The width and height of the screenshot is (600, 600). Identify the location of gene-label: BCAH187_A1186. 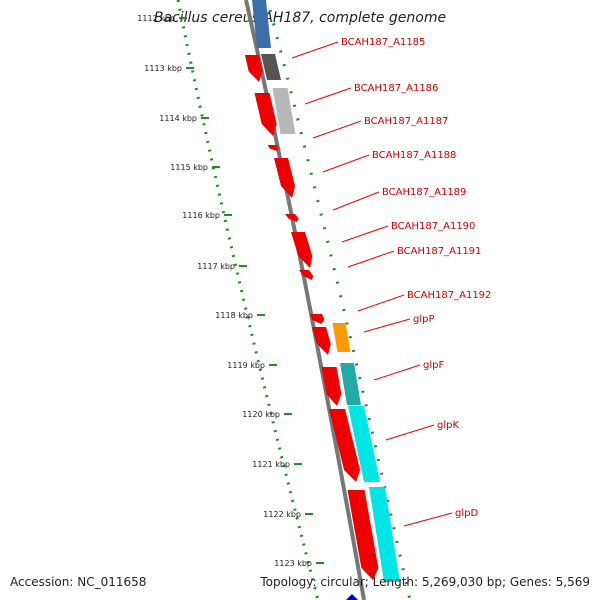
(396, 88).